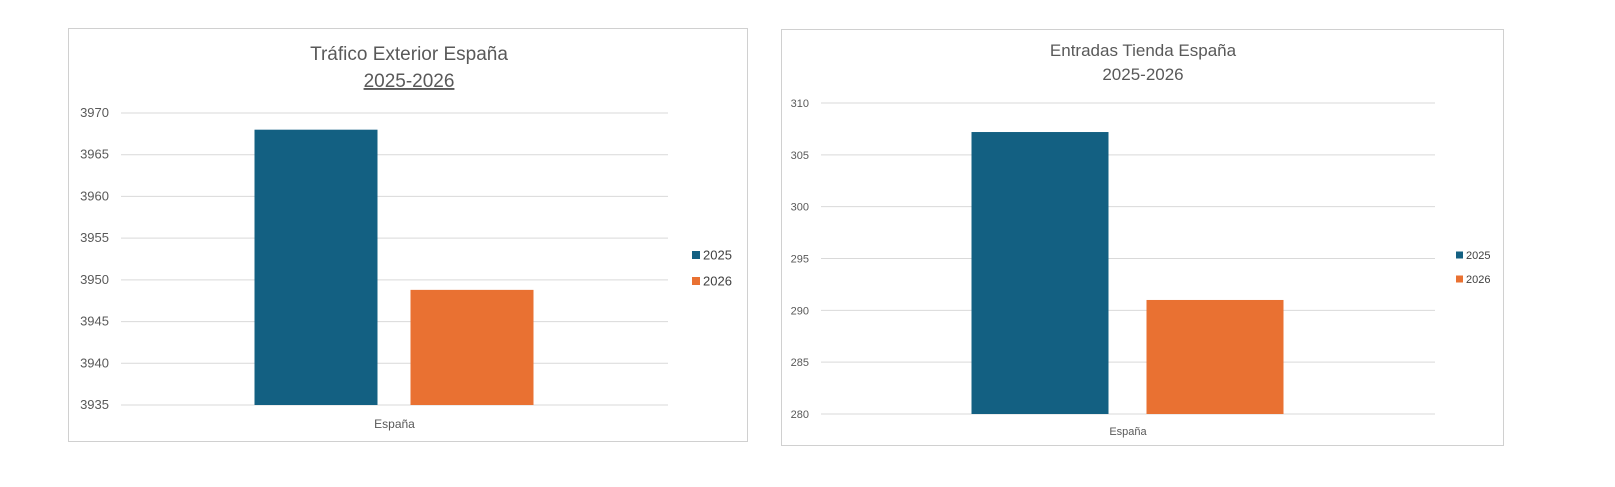 The image size is (1615, 487). Describe the element at coordinates (94, 404) in the screenshot. I see `y-tick-label: 3935` at that location.